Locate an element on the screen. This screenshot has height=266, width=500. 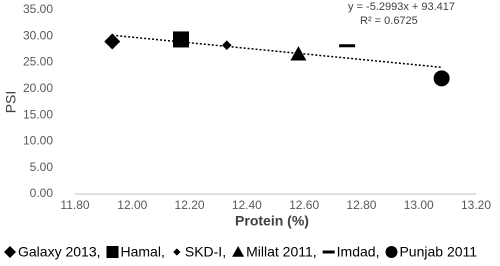
y-tick-label: 5.00 is located at coordinates (42, 167).